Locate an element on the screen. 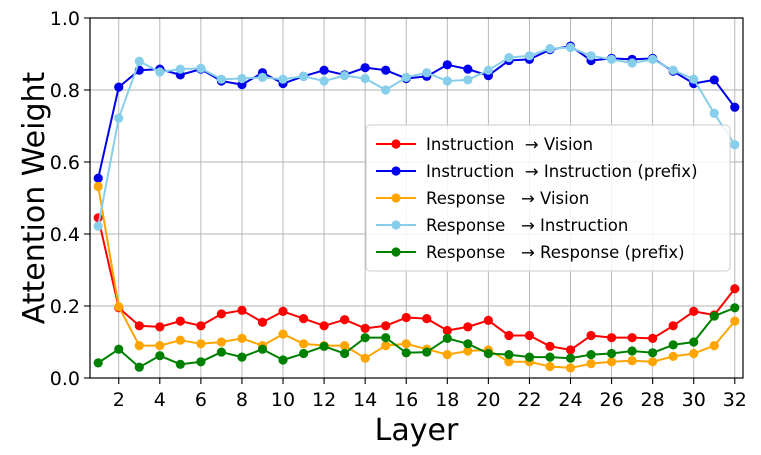 This screenshot has height=455, width=761. y-tick-label: 0.2 is located at coordinates (65, 307).